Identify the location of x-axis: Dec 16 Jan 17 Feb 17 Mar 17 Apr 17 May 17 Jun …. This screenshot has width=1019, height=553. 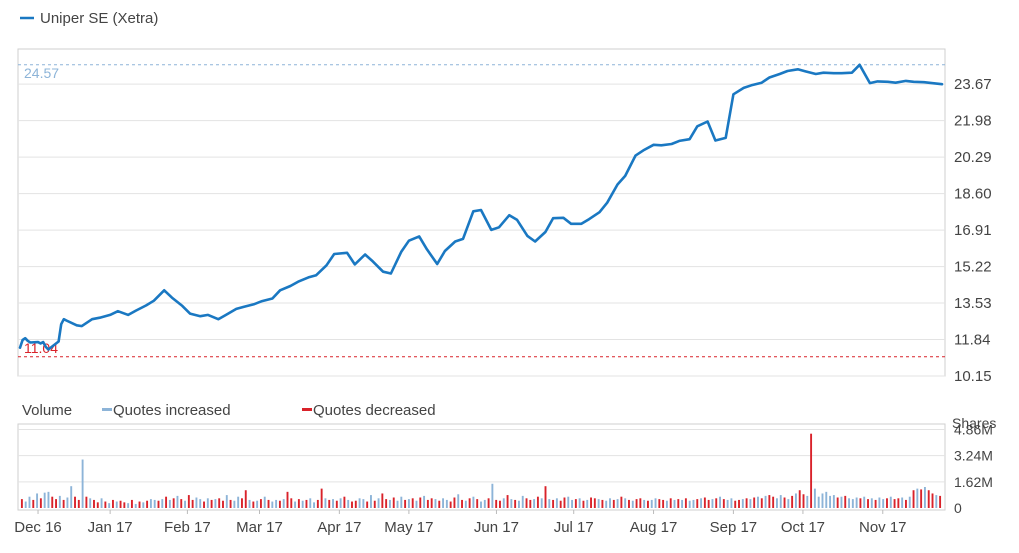
(460, 523).